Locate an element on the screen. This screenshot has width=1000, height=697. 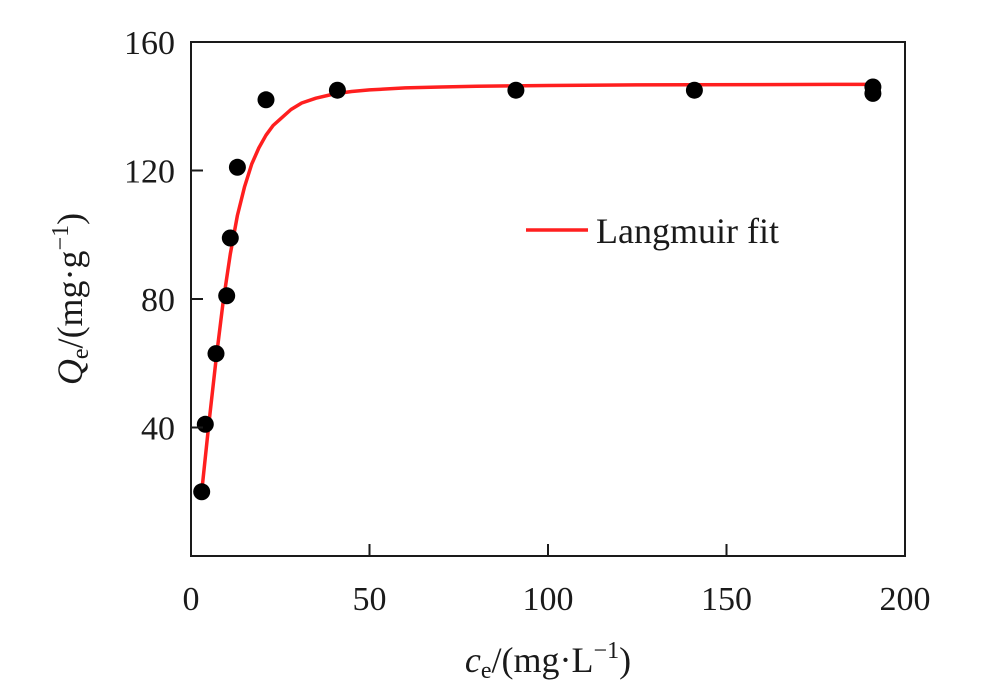
y-tick-label: 40 is located at coordinates (158, 429).